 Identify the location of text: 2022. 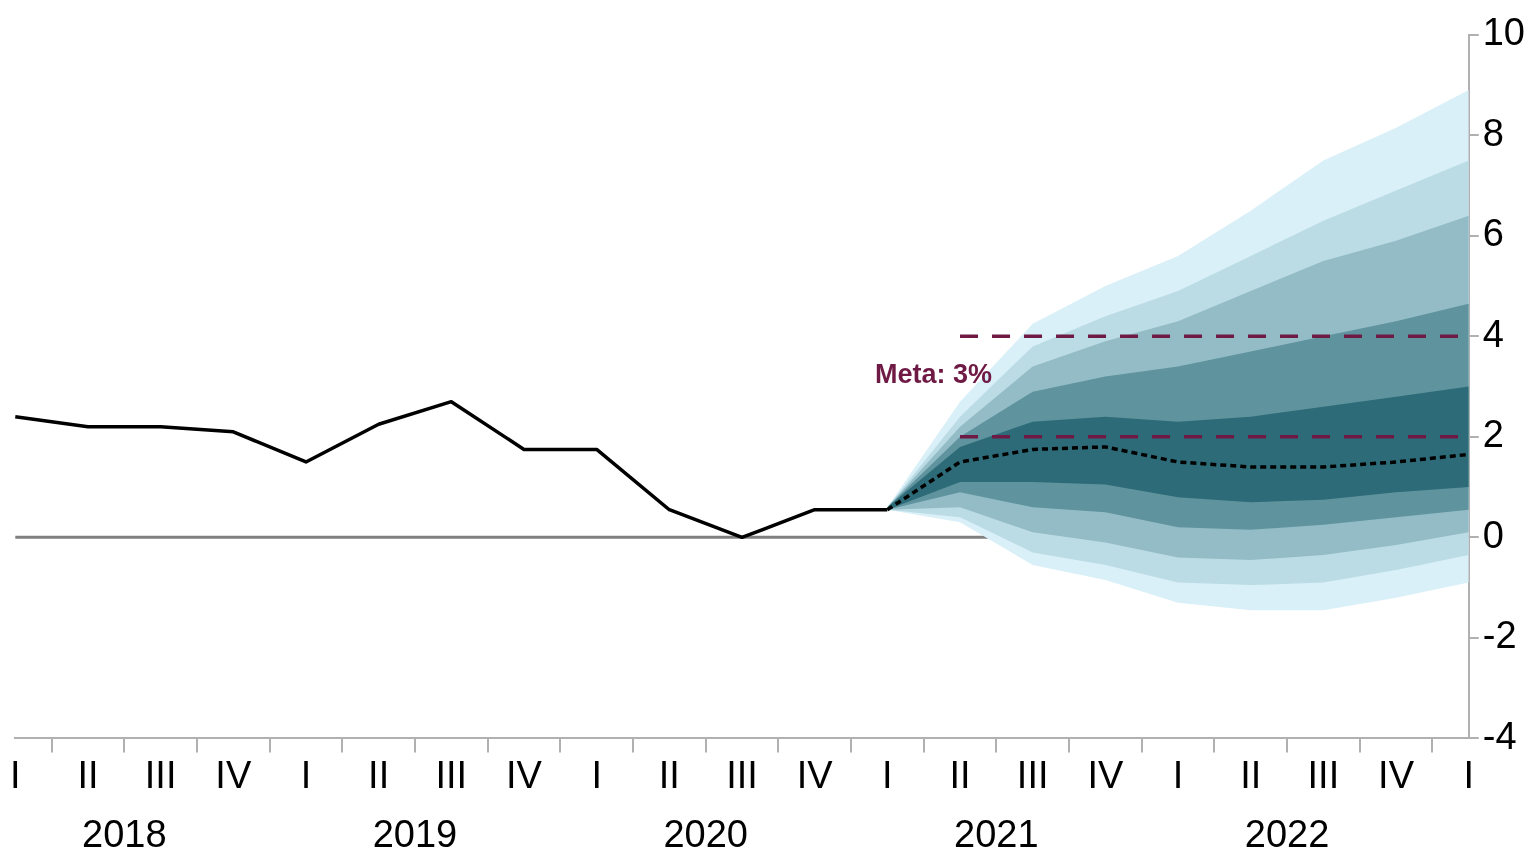
(1287, 834).